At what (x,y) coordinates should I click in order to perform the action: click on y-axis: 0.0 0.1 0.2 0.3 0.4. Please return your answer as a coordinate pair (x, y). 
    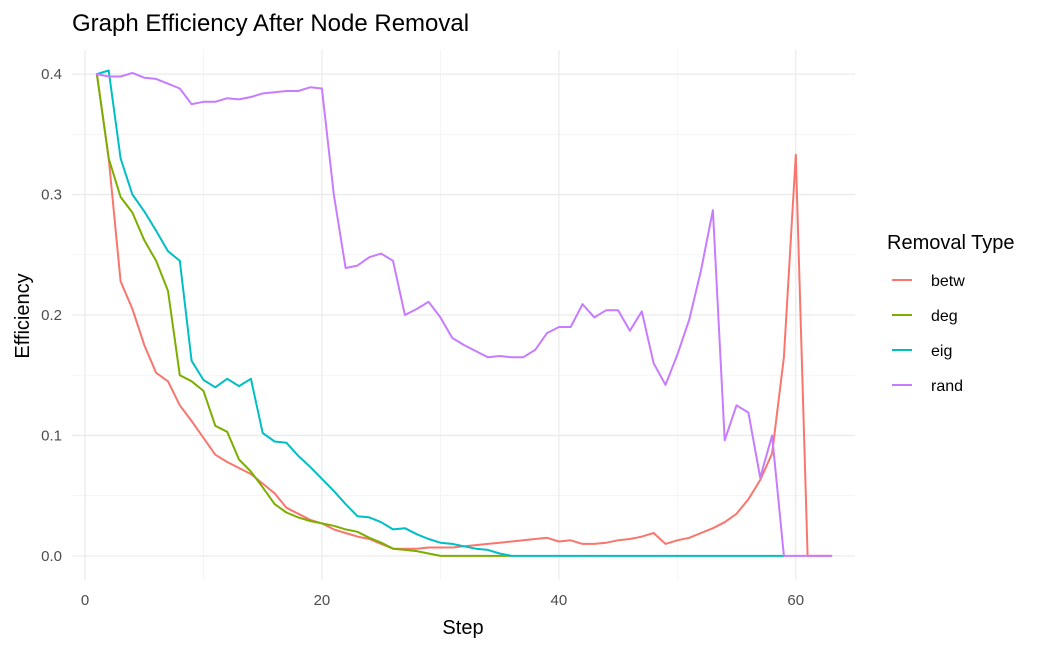
    Looking at the image, I should click on (51, 315).